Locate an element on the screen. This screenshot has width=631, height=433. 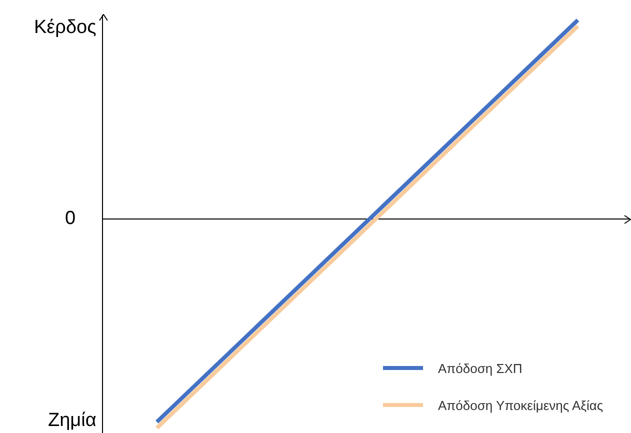
text: 0 is located at coordinates (70, 218).